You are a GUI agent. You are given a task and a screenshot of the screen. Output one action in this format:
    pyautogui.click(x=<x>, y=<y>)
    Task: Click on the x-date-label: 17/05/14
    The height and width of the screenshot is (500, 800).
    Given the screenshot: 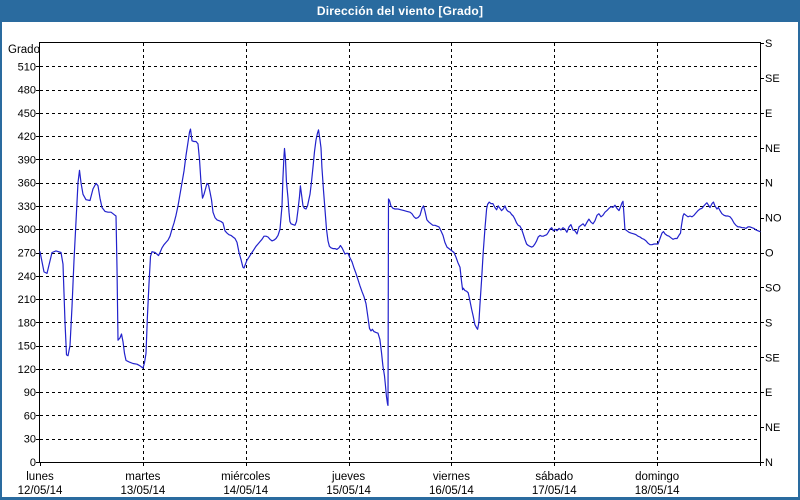 What is the action you would take?
    pyautogui.click(x=554, y=491)
    